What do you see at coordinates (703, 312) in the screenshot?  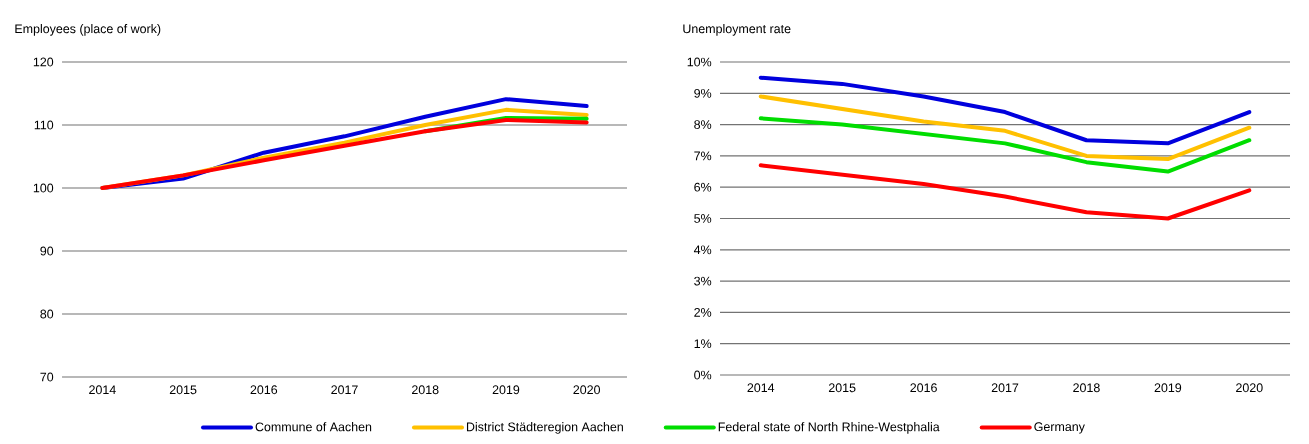 I see `y-tick-label: 2%` at bounding box center [703, 312].